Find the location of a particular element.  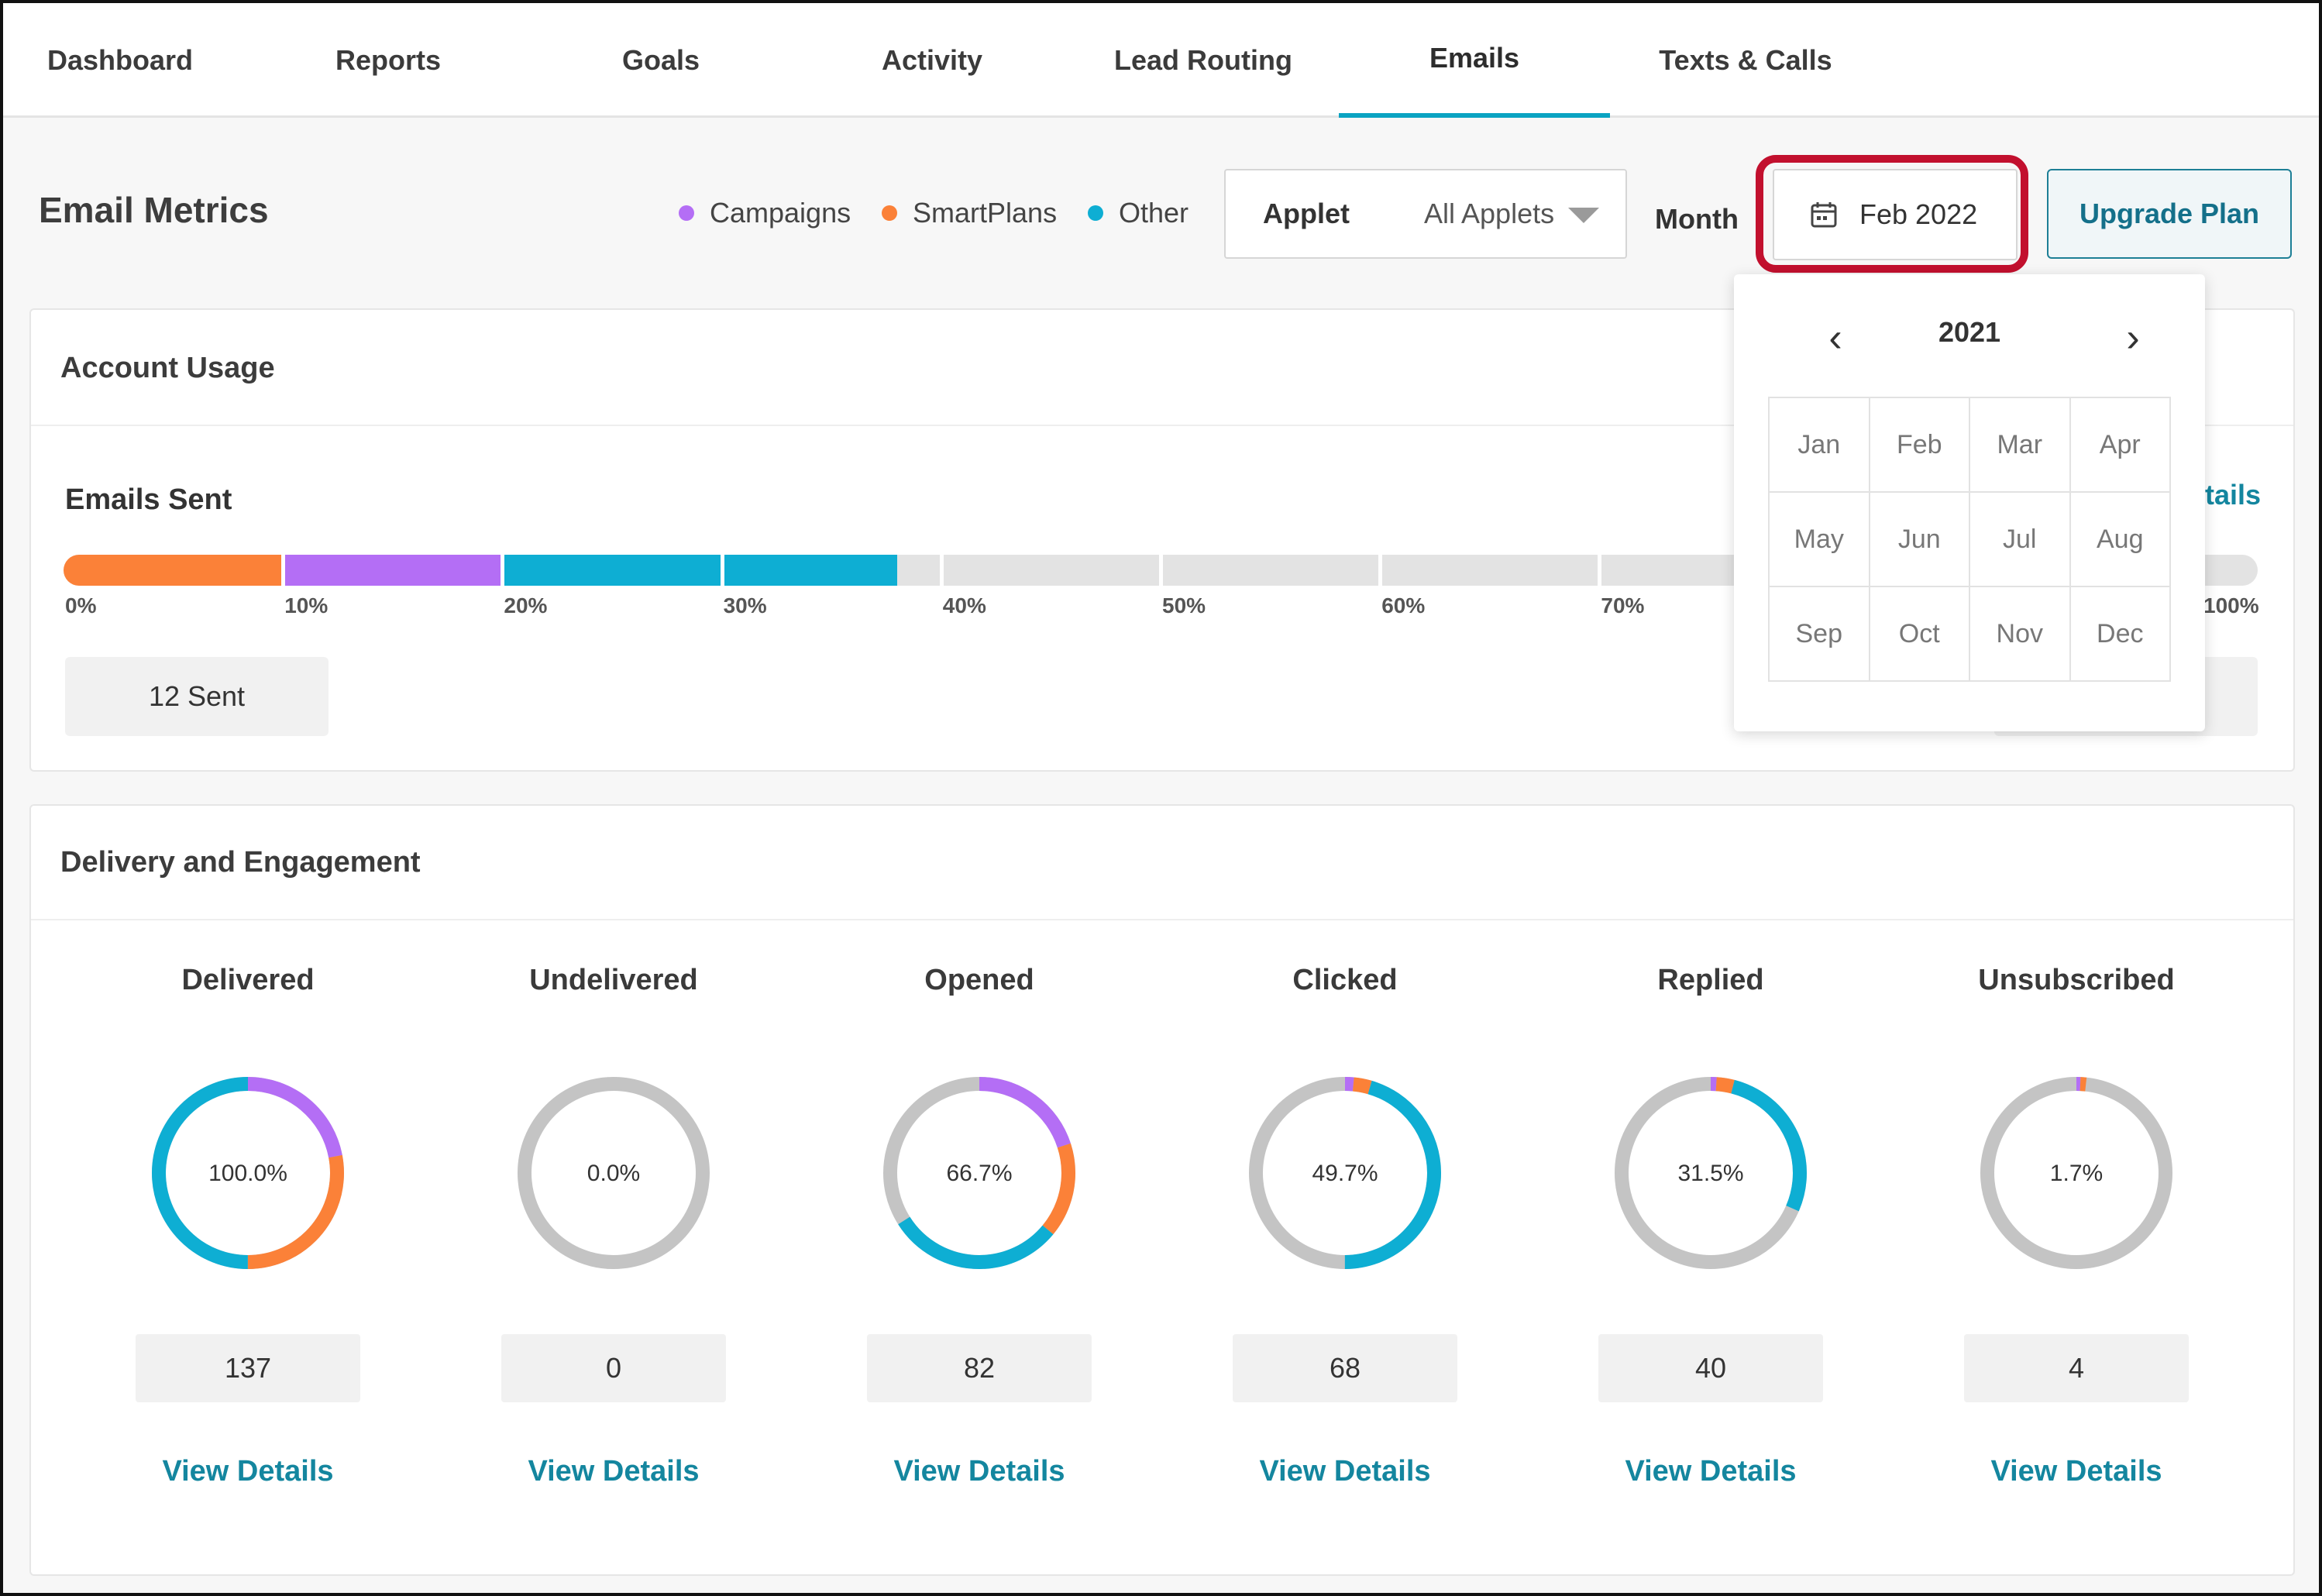

donut-percent-label: 1.7% is located at coordinates (2076, 1173).